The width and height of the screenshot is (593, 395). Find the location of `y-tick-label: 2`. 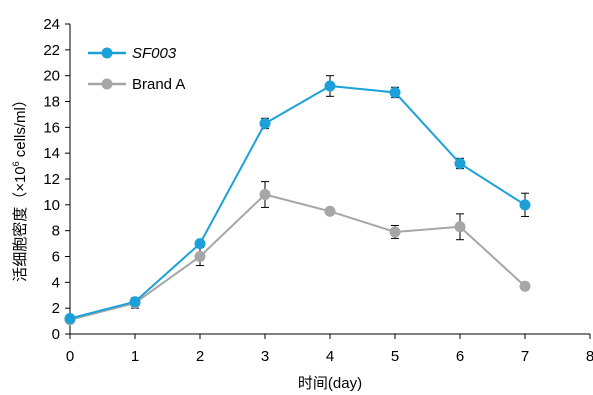

y-tick-label: 2 is located at coordinates (56, 308).